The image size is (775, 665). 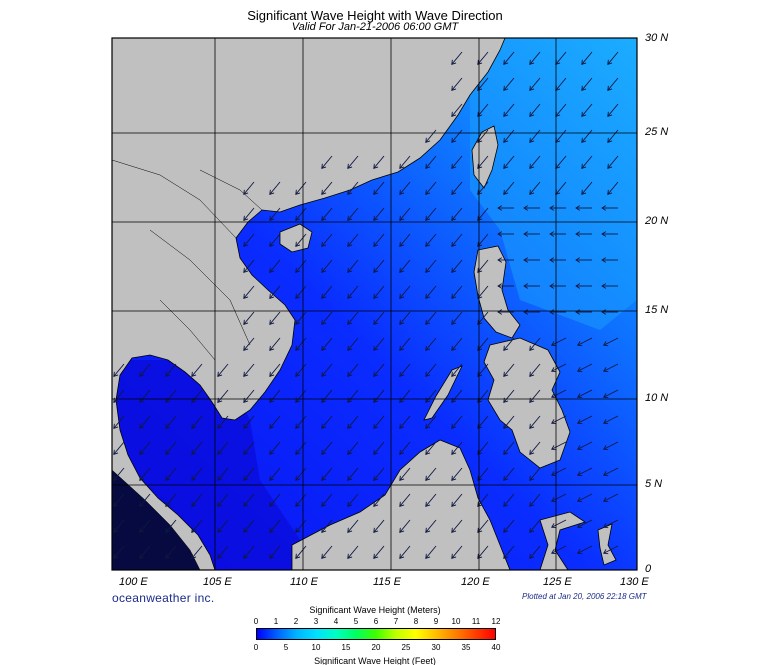 I want to click on legend-meters-tick: 10, so click(x=456, y=621).